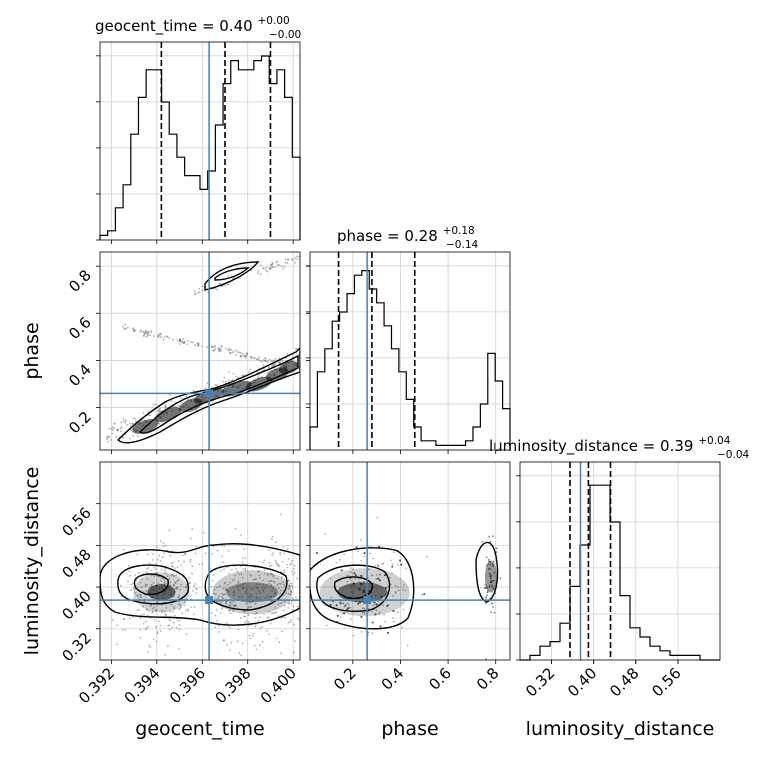 Image resolution: width=760 pixels, height=760 pixels. Describe the element at coordinates (200, 584) in the screenshot. I see `contour-line` at that location.